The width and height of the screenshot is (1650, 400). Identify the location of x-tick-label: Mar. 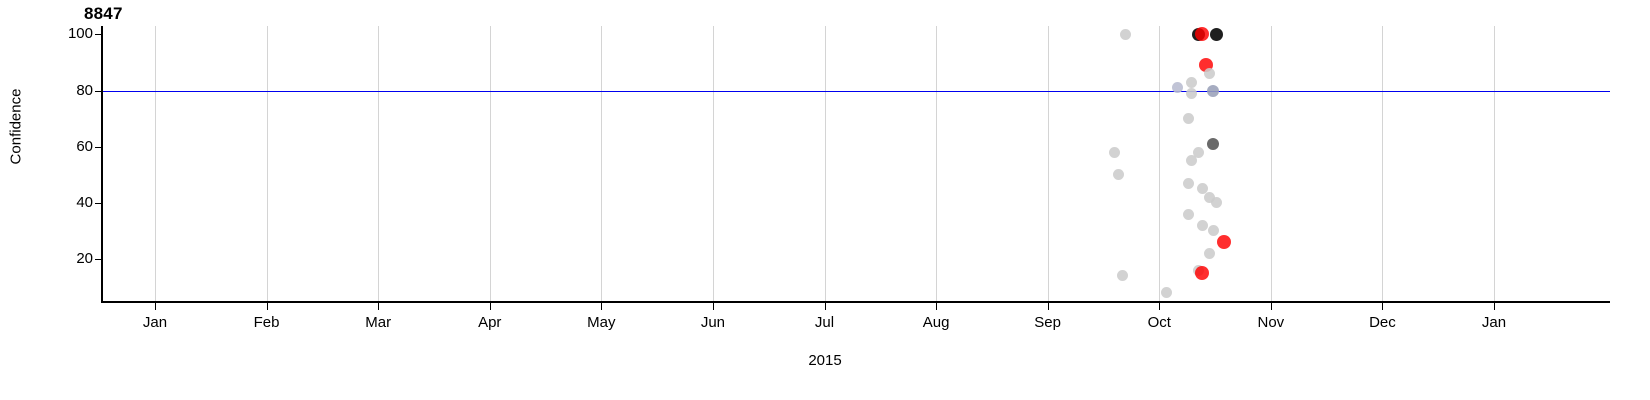
(378, 322).